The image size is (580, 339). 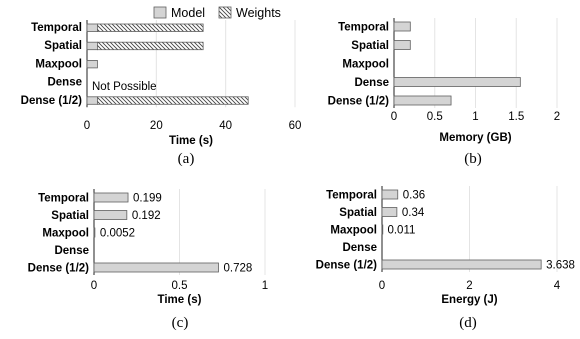 I want to click on x-axis-label: Memory (GB), so click(x=475, y=138).